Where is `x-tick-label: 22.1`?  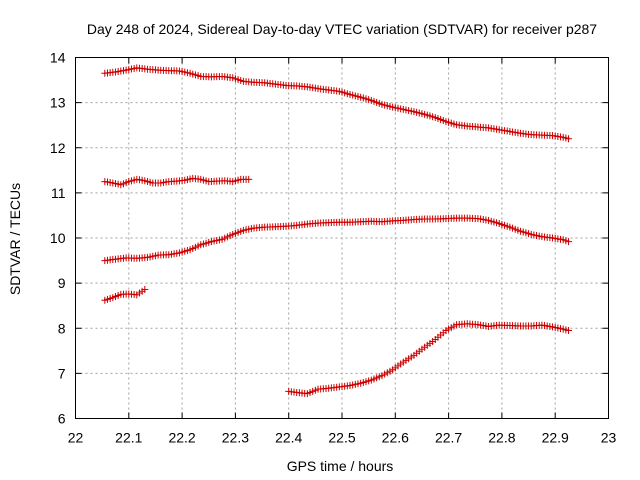
x-tick-label: 22.1 is located at coordinates (128, 438).